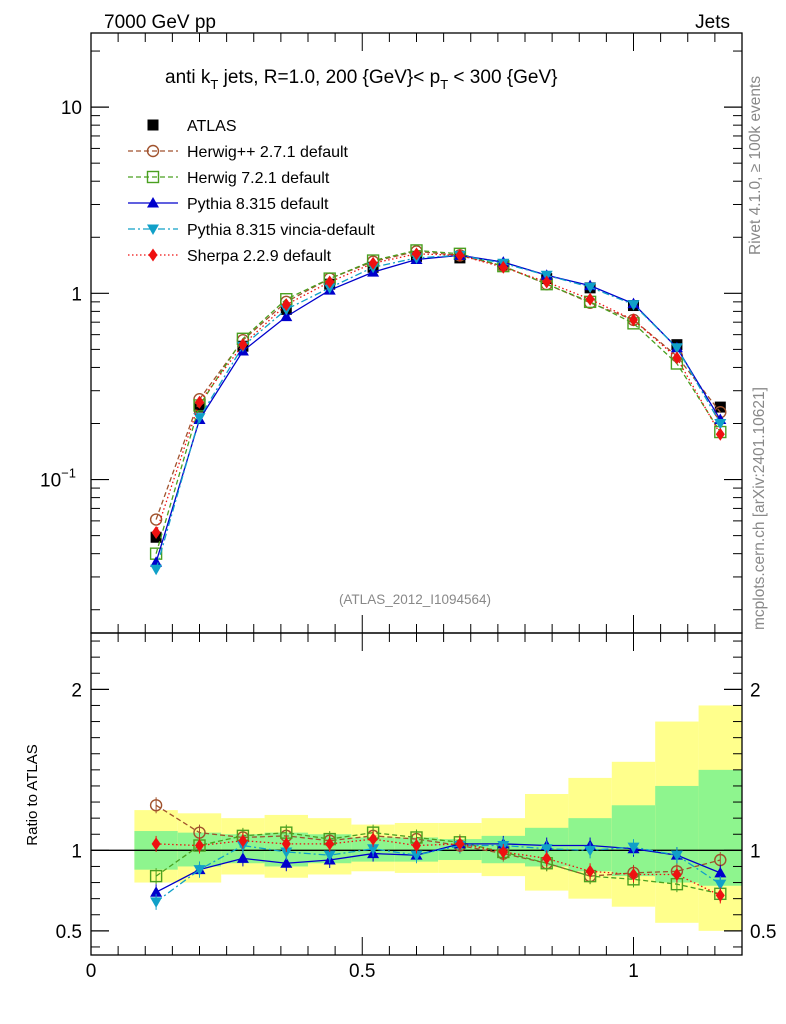  Describe the element at coordinates (502, 77) in the screenshot. I see `title-suffix: < 300 {GeV}` at that location.